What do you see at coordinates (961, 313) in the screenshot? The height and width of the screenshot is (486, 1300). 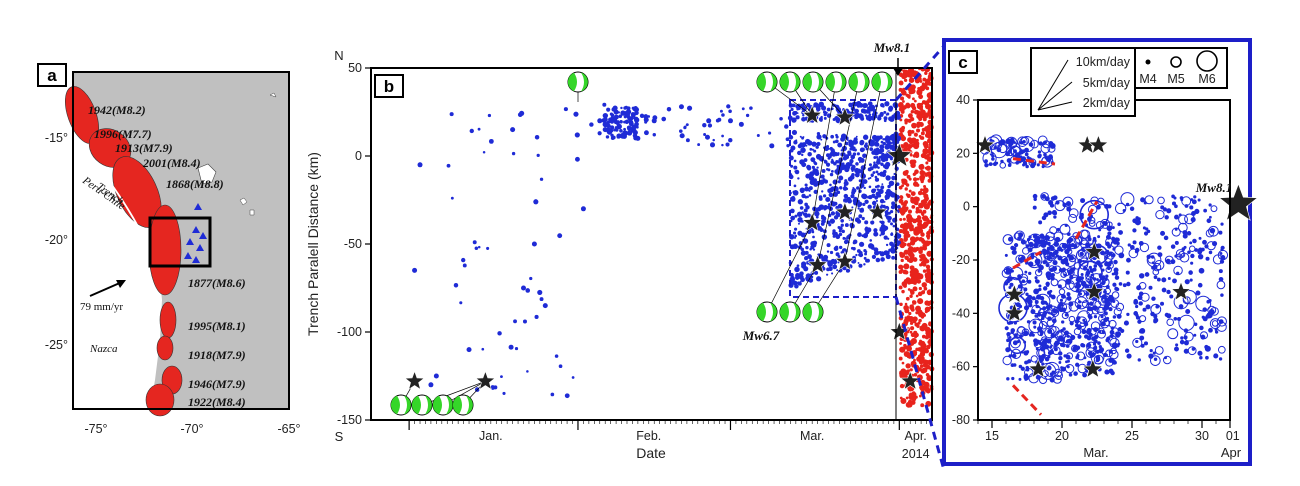 I see `c-y-tick-label: -40` at bounding box center [961, 313].